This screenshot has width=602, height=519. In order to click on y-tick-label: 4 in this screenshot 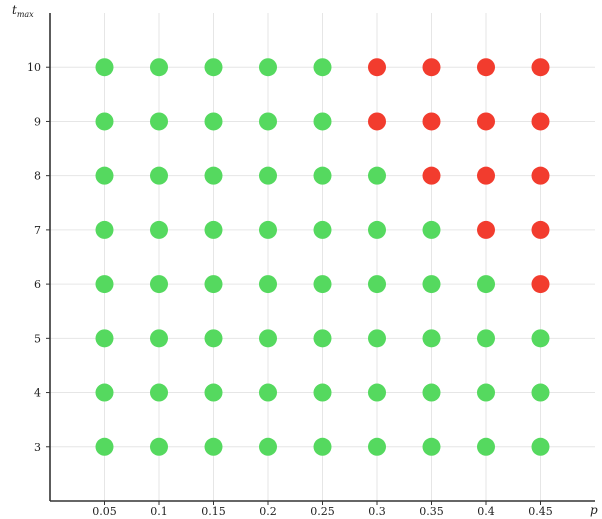, I will do `click(37, 393)`.